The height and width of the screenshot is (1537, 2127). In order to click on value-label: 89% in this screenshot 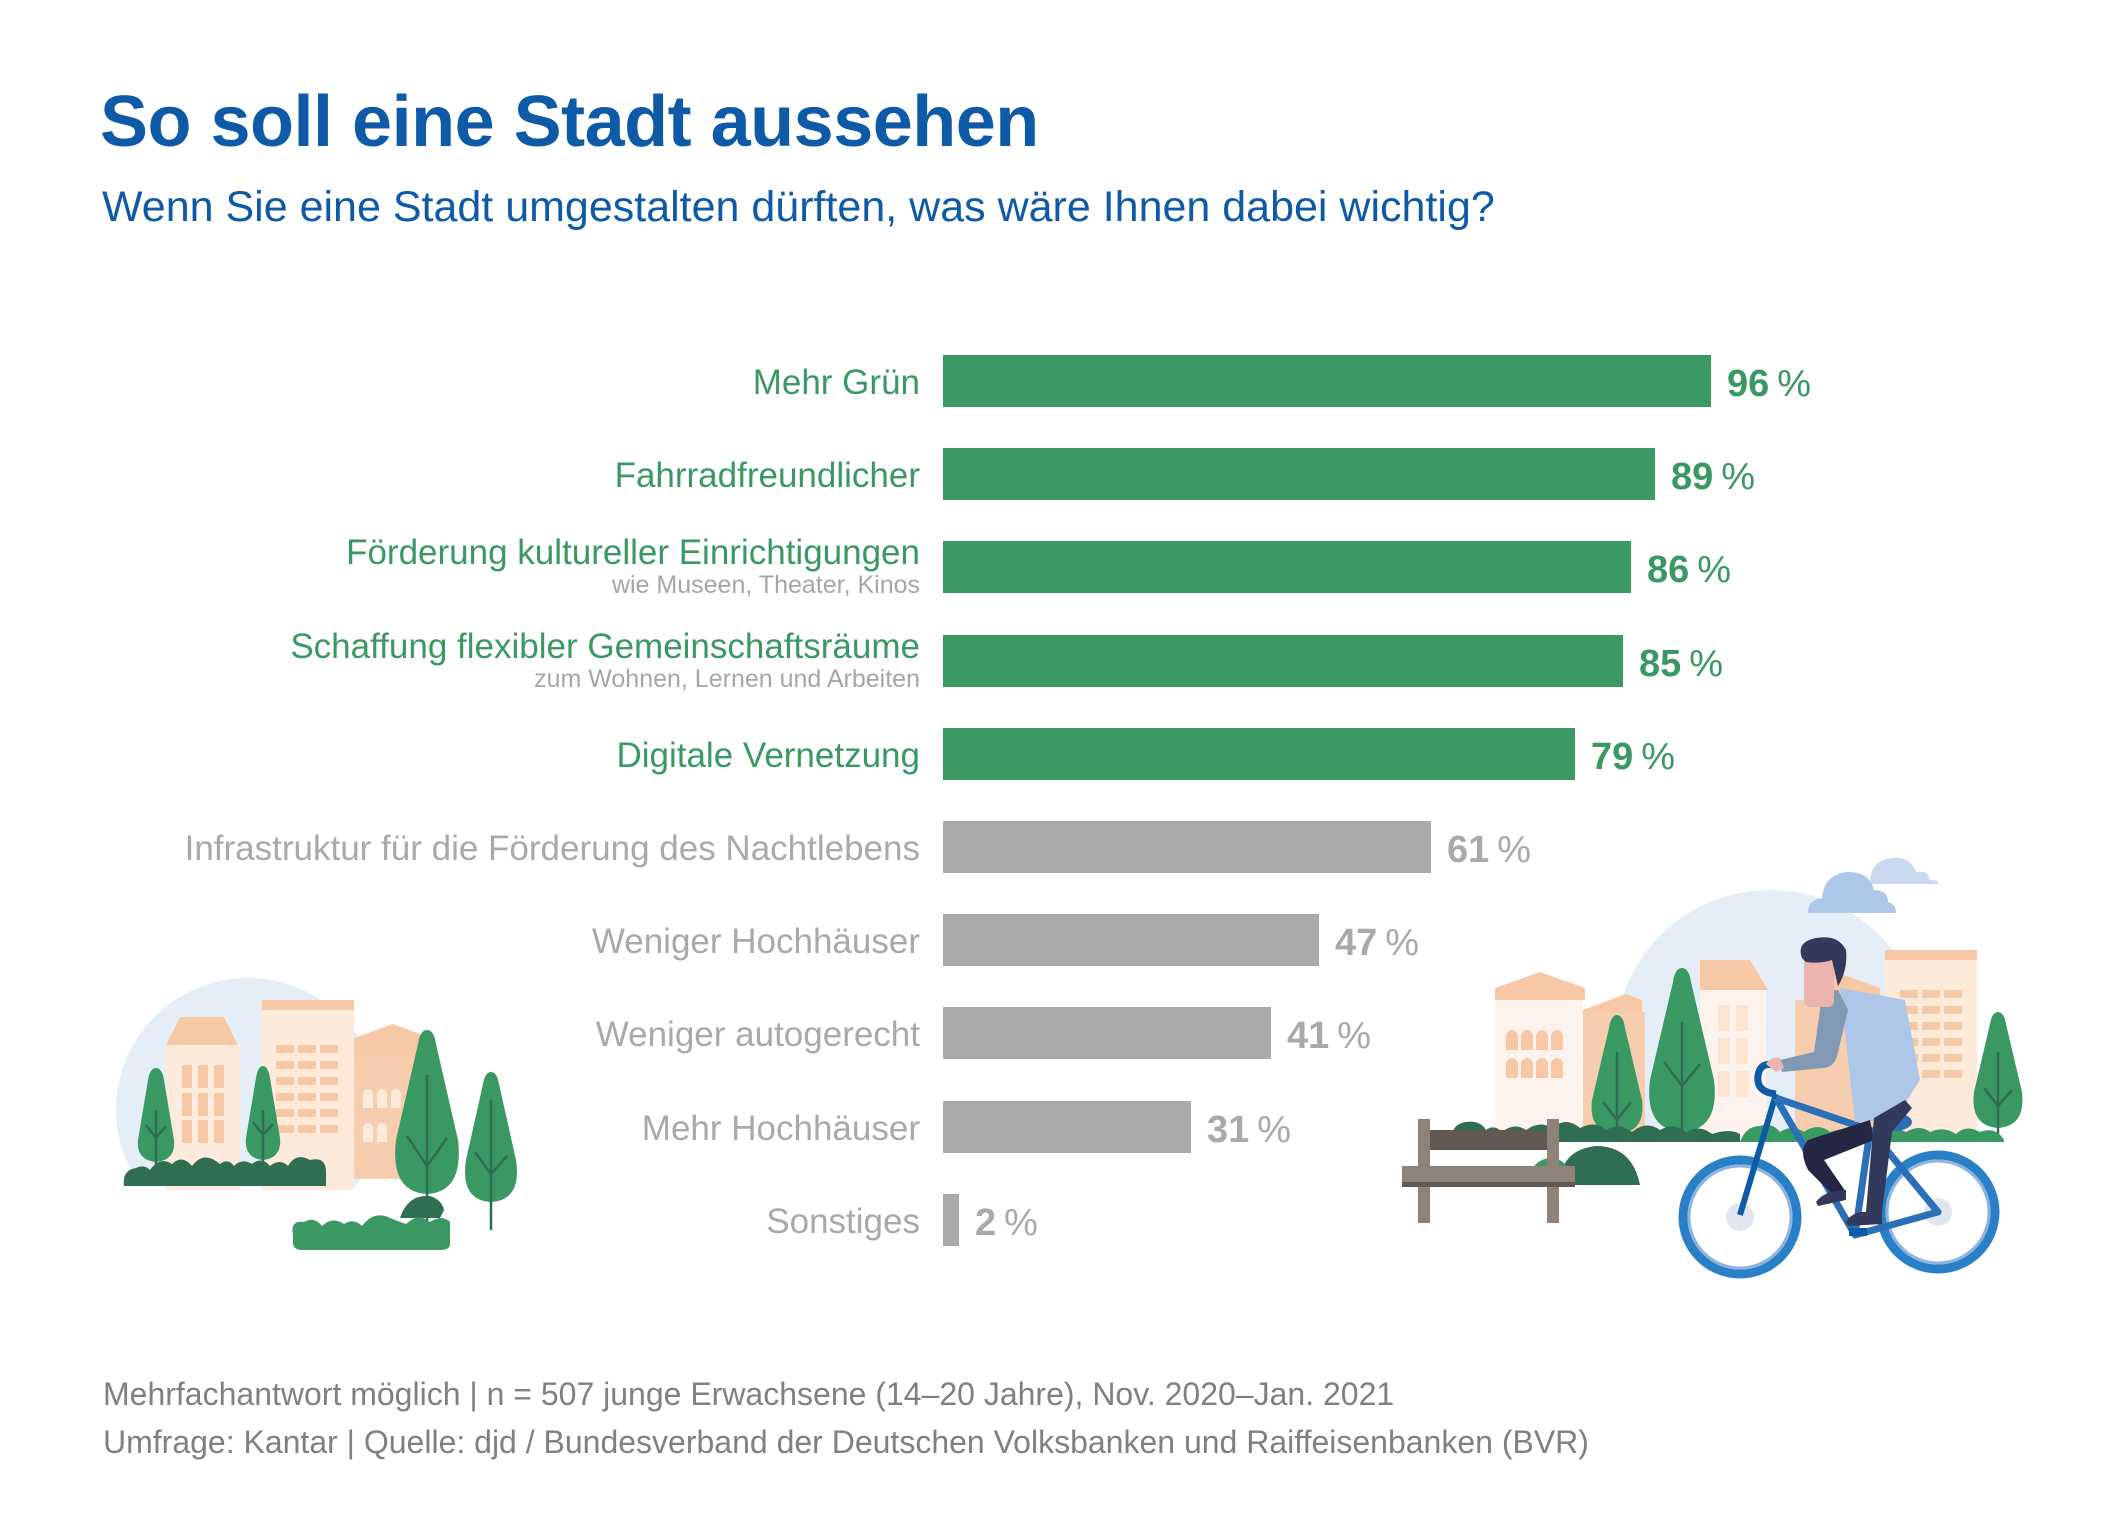, I will do `click(1713, 477)`.